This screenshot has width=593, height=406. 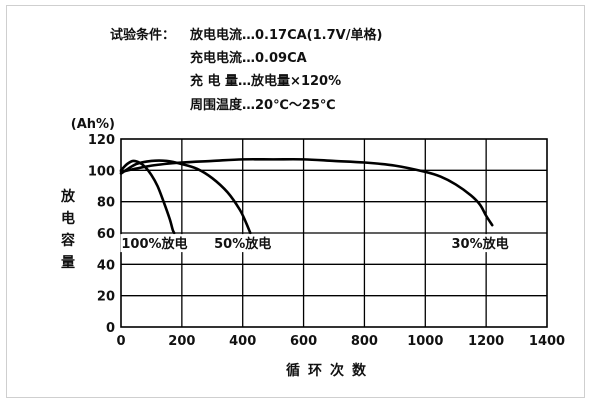 I want to click on condition-charge-amount: 充 电 量…放电量×120%, so click(x=266, y=81).